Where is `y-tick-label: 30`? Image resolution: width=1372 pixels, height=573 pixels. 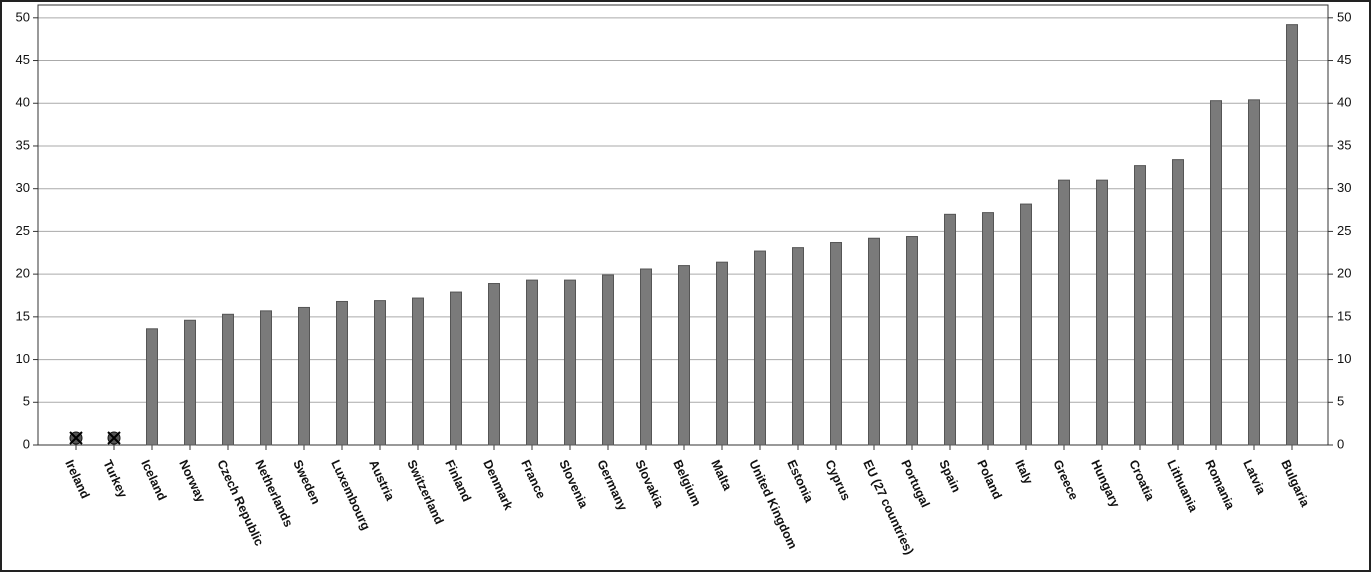 y-tick-label: 30 is located at coordinates (23, 187).